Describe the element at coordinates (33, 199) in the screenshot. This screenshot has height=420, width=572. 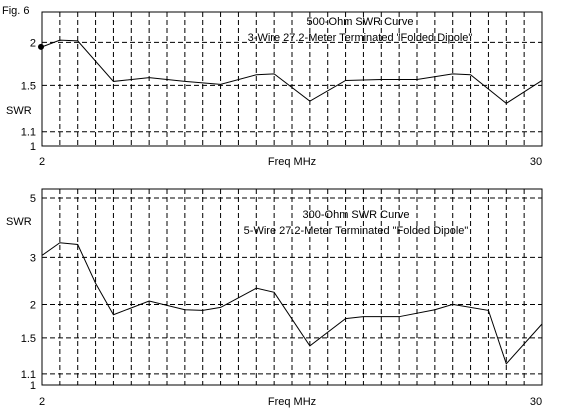
I see `y-tick-label: 5` at that location.